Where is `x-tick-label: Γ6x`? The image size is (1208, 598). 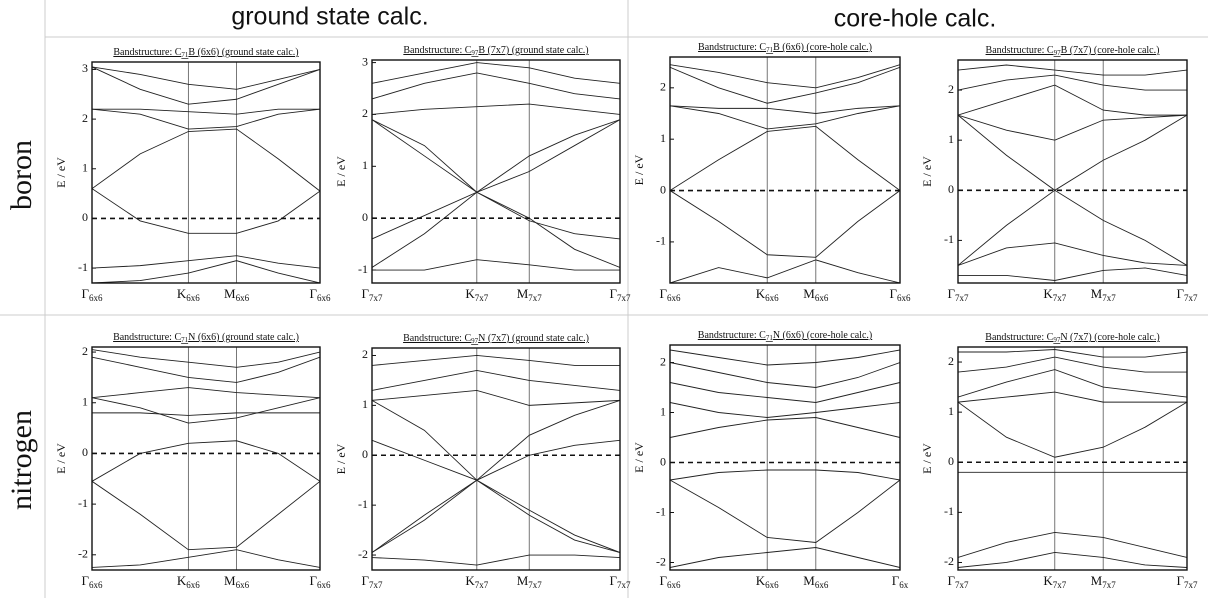 x-tick-label: Γ6x is located at coordinates (900, 581).